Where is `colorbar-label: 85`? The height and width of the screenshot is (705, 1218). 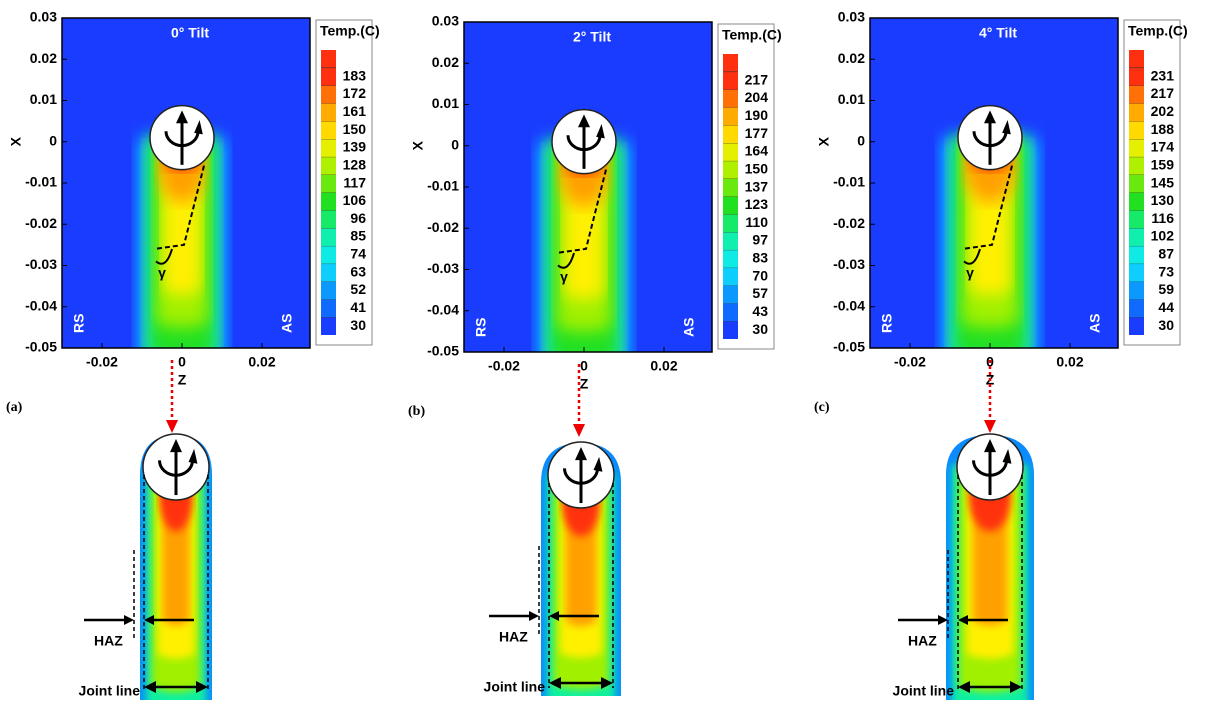 colorbar-label: 85 is located at coordinates (358, 236).